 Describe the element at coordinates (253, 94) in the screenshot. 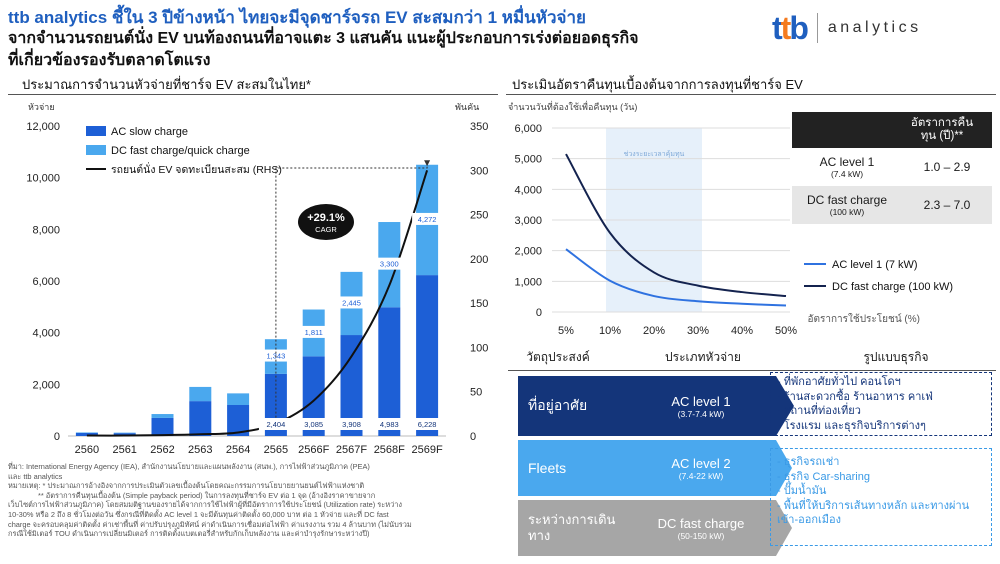

I see `left-title-rule` at that location.